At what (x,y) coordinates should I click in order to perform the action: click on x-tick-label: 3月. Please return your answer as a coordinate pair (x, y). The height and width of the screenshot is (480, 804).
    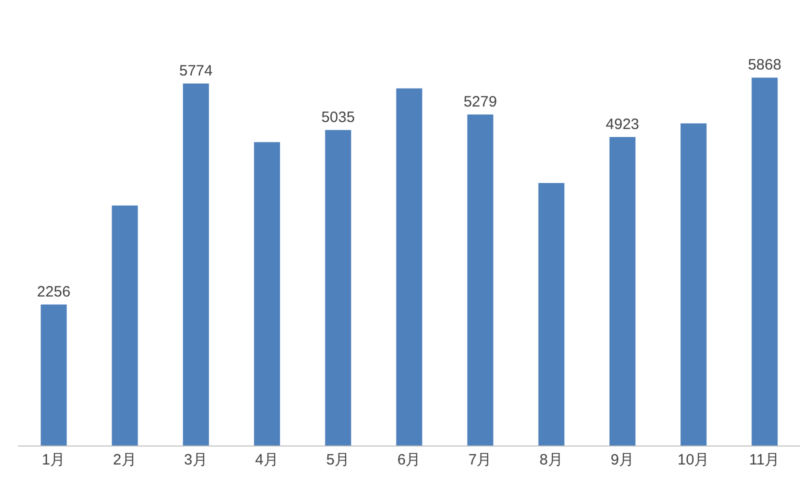
    Looking at the image, I should click on (196, 460).